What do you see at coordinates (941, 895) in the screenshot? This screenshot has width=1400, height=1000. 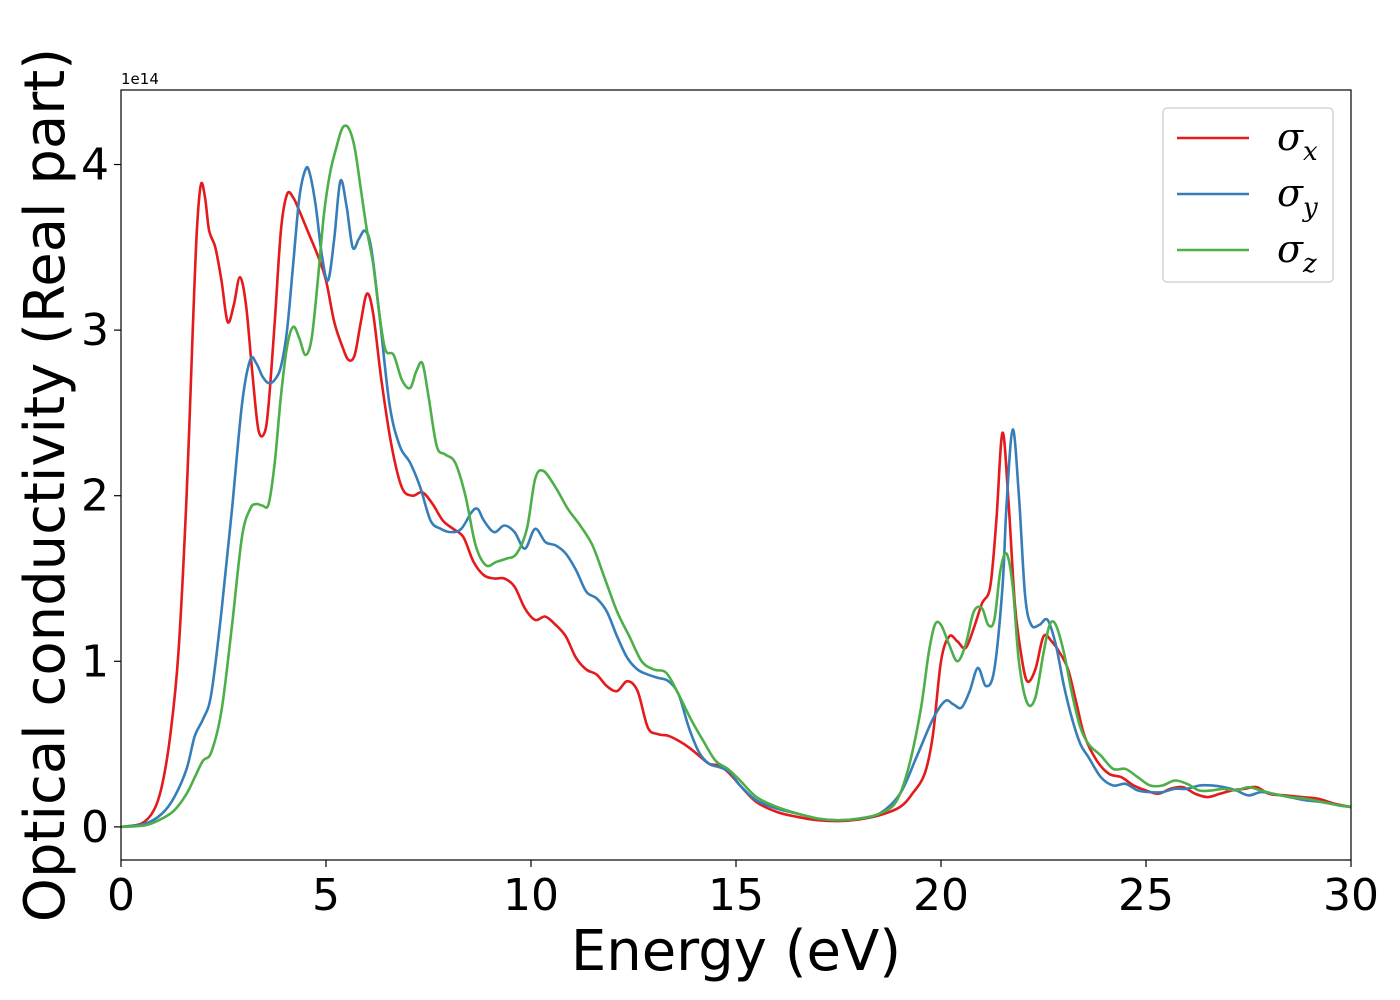 I see `x-tick-label: 20` at bounding box center [941, 895].